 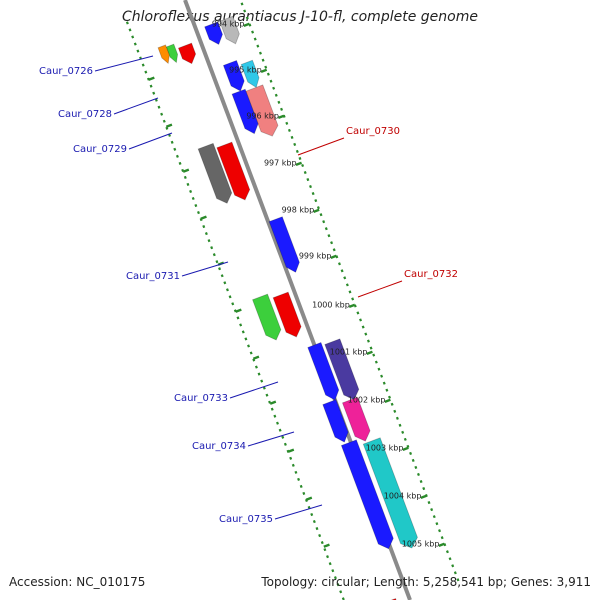 What do you see at coordinates (66, 71) in the screenshot?
I see `gene-label: Caur_0726` at bounding box center [66, 71].